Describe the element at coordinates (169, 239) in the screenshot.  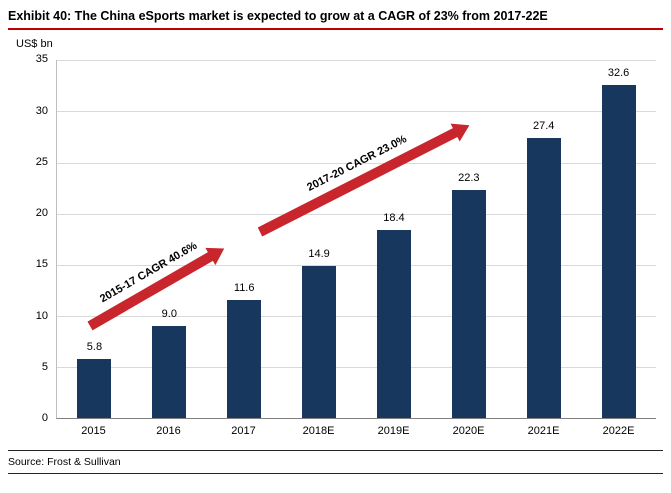
I see `bar-group-2016: 9.0` at that location.